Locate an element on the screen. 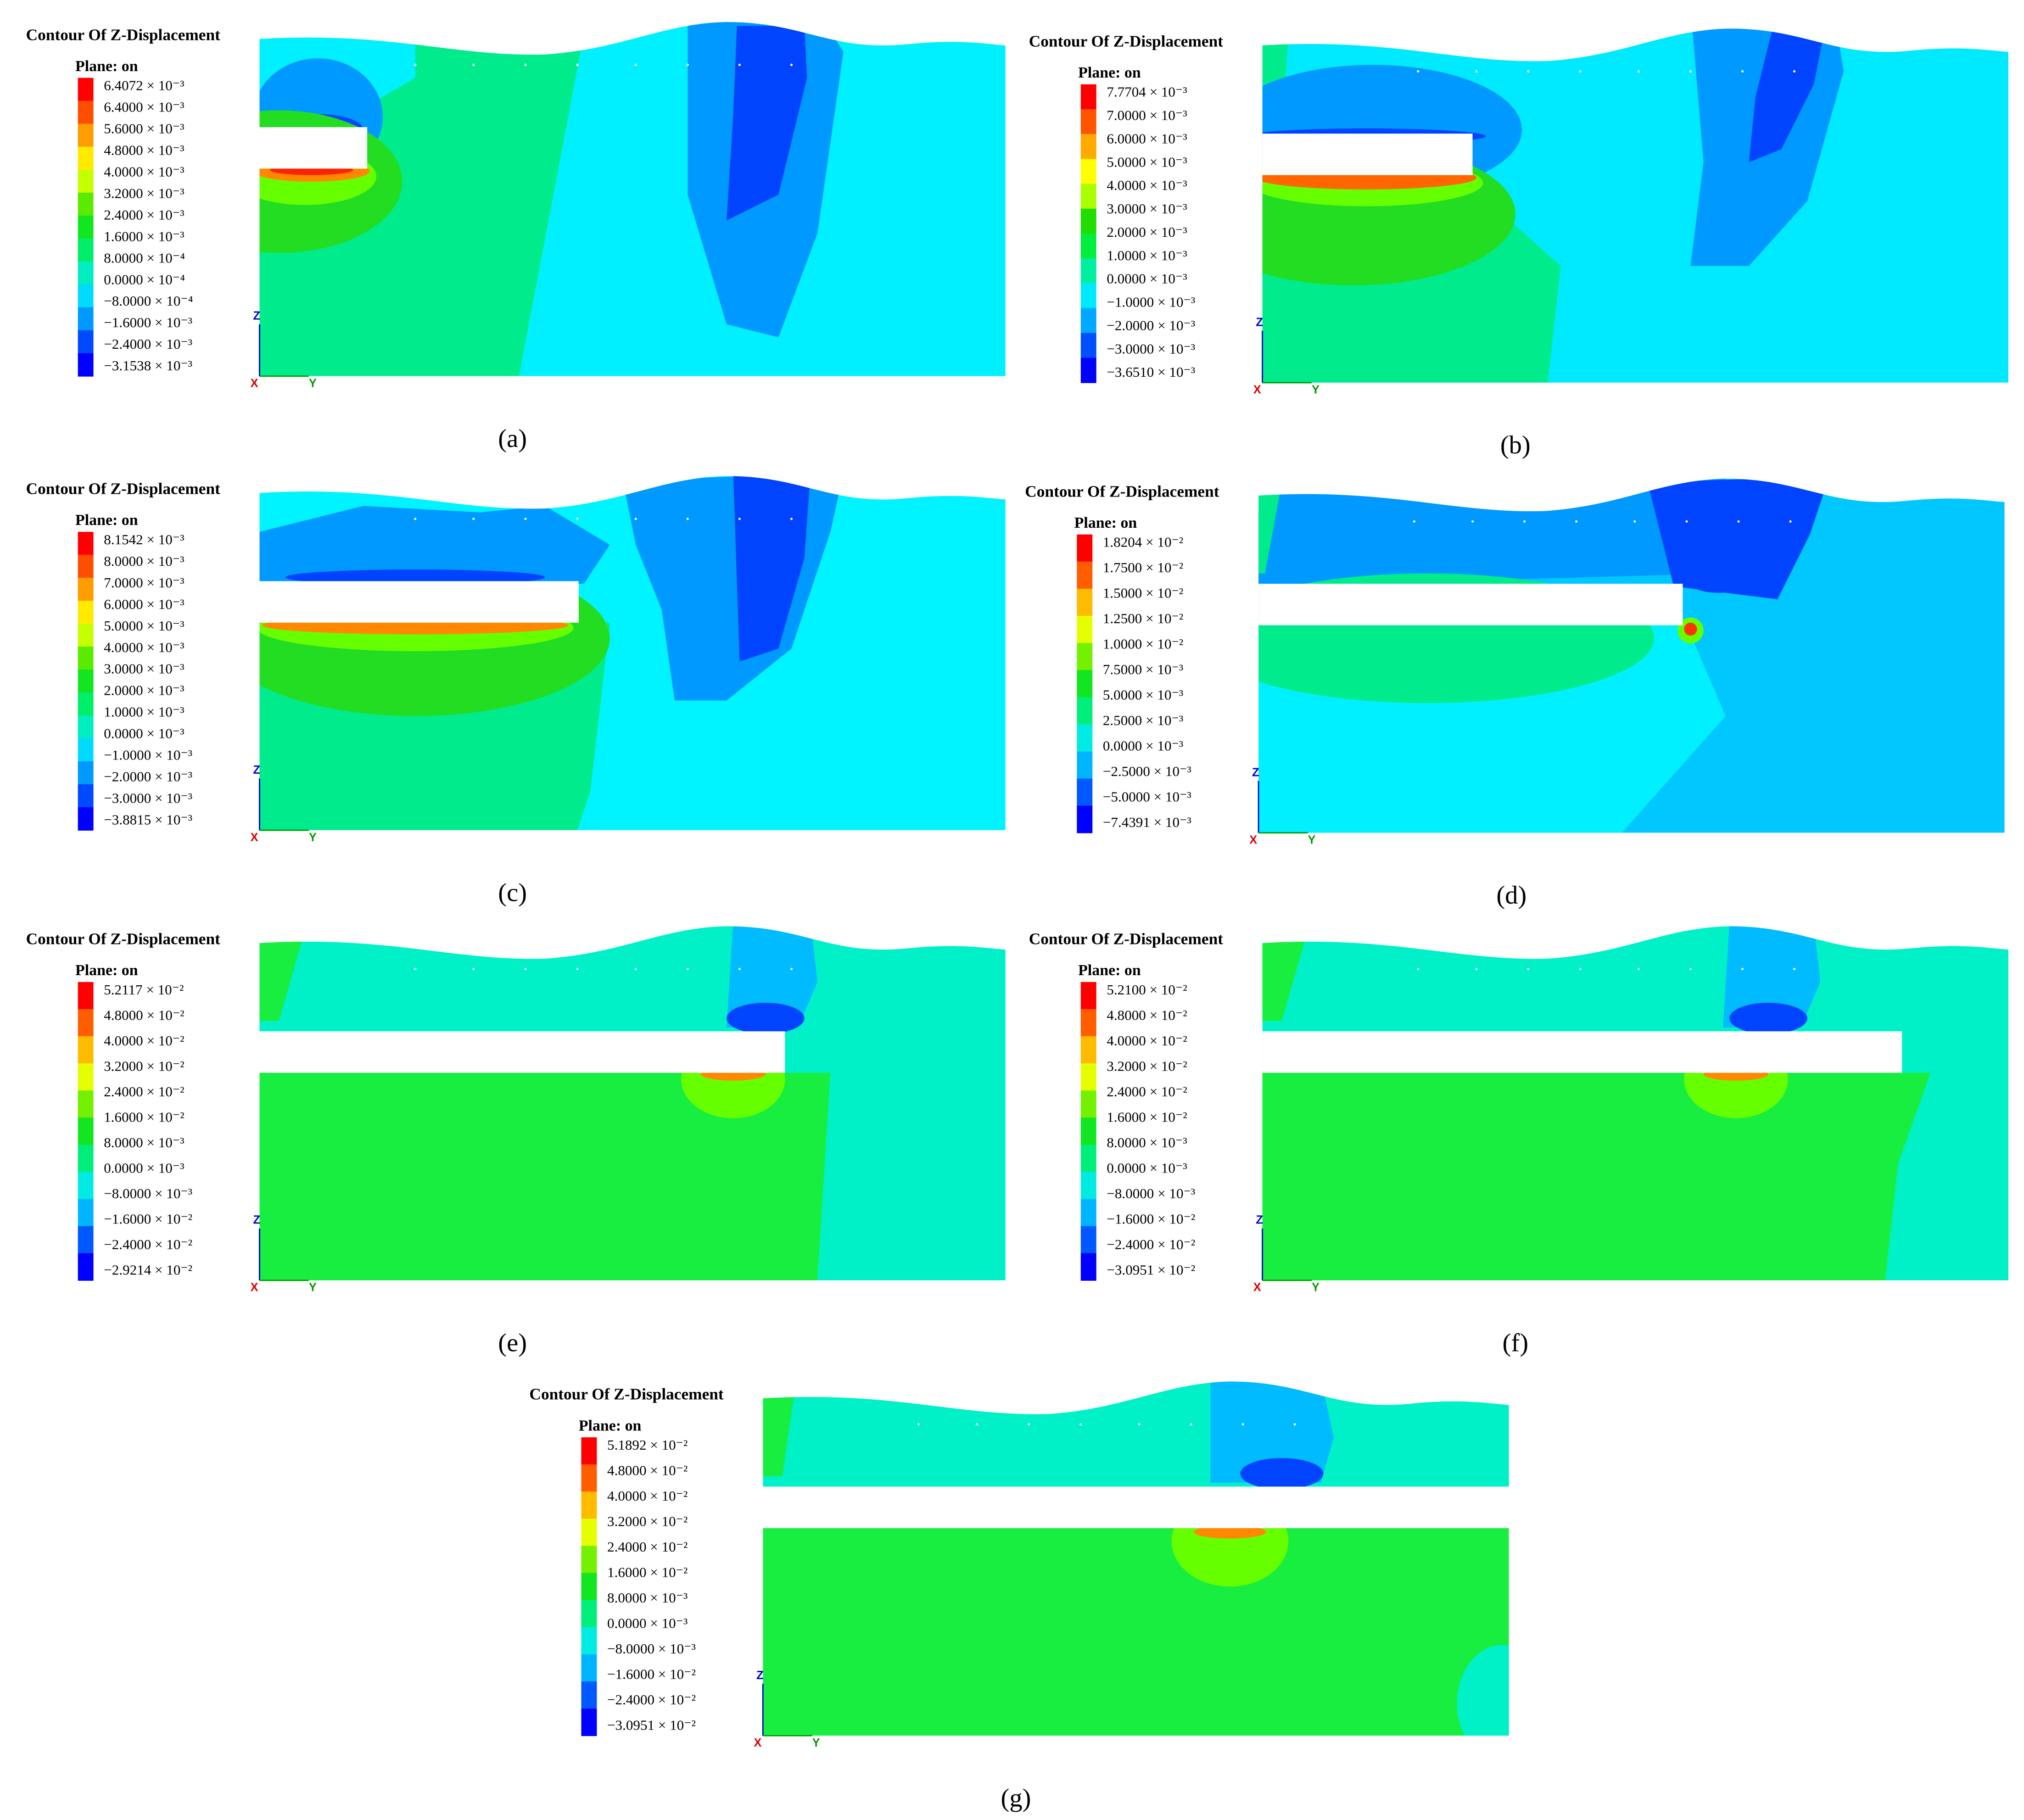 This screenshot has height=1820, width=2024. legend-label: −3.0951 × 10⁻² is located at coordinates (651, 1725).